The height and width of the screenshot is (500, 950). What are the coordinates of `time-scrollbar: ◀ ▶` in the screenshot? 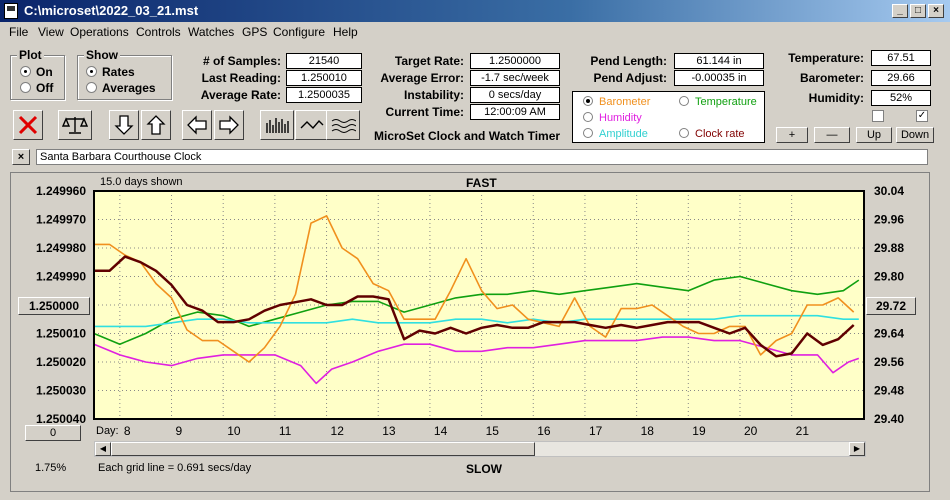 It's located at (480, 449).